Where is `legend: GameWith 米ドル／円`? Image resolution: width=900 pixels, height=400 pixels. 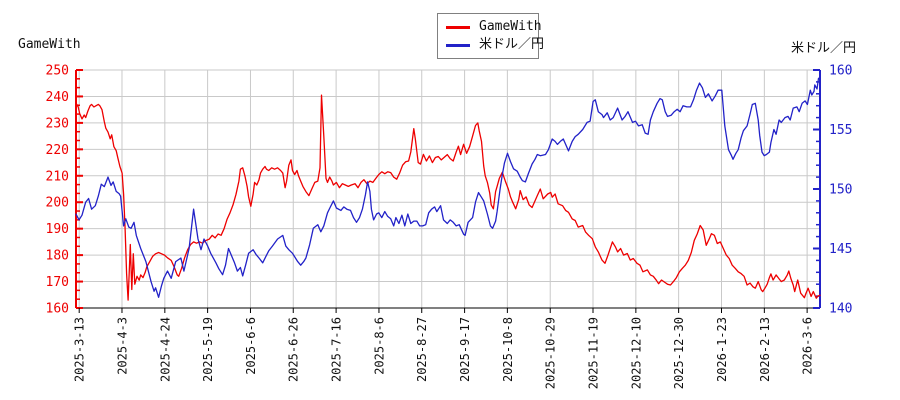
legend: GameWith 米ドル／円 is located at coordinates (490, 36).